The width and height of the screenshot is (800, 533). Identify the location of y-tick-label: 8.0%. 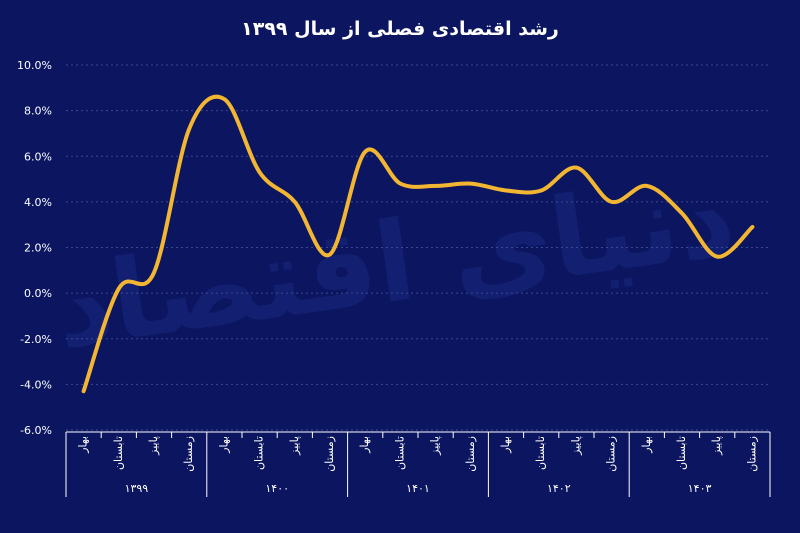
(38, 111).